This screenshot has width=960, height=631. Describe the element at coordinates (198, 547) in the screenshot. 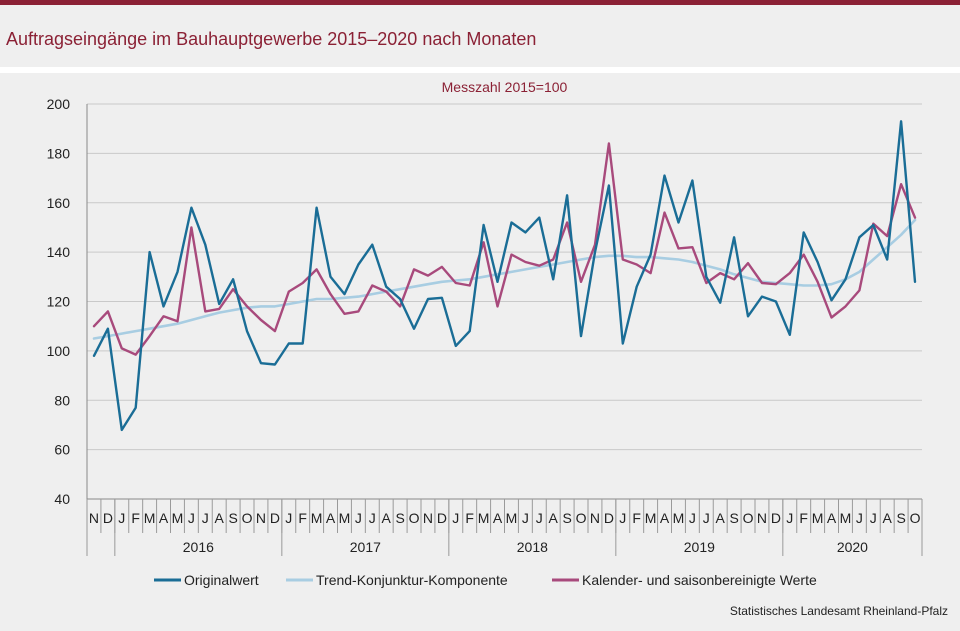

I see `year-label: 2016` at that location.